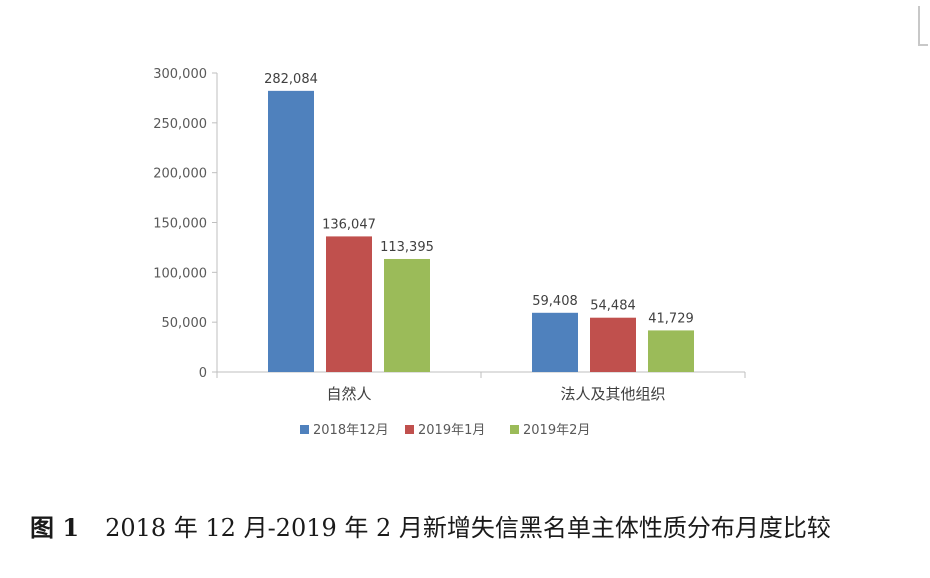  What do you see at coordinates (481, 375) in the screenshot?
I see `x-tick-marks` at bounding box center [481, 375].